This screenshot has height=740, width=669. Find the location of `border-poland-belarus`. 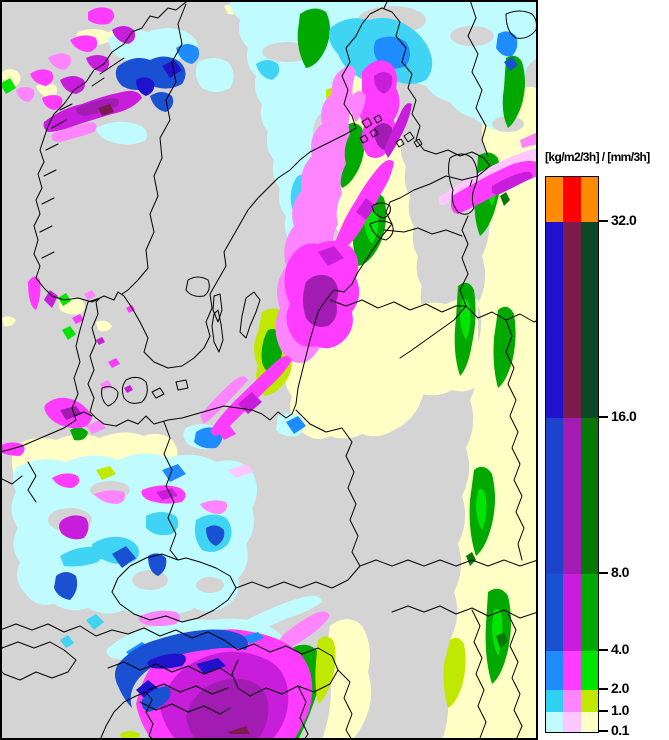

border-poland-belarus is located at coordinates (353, 511).